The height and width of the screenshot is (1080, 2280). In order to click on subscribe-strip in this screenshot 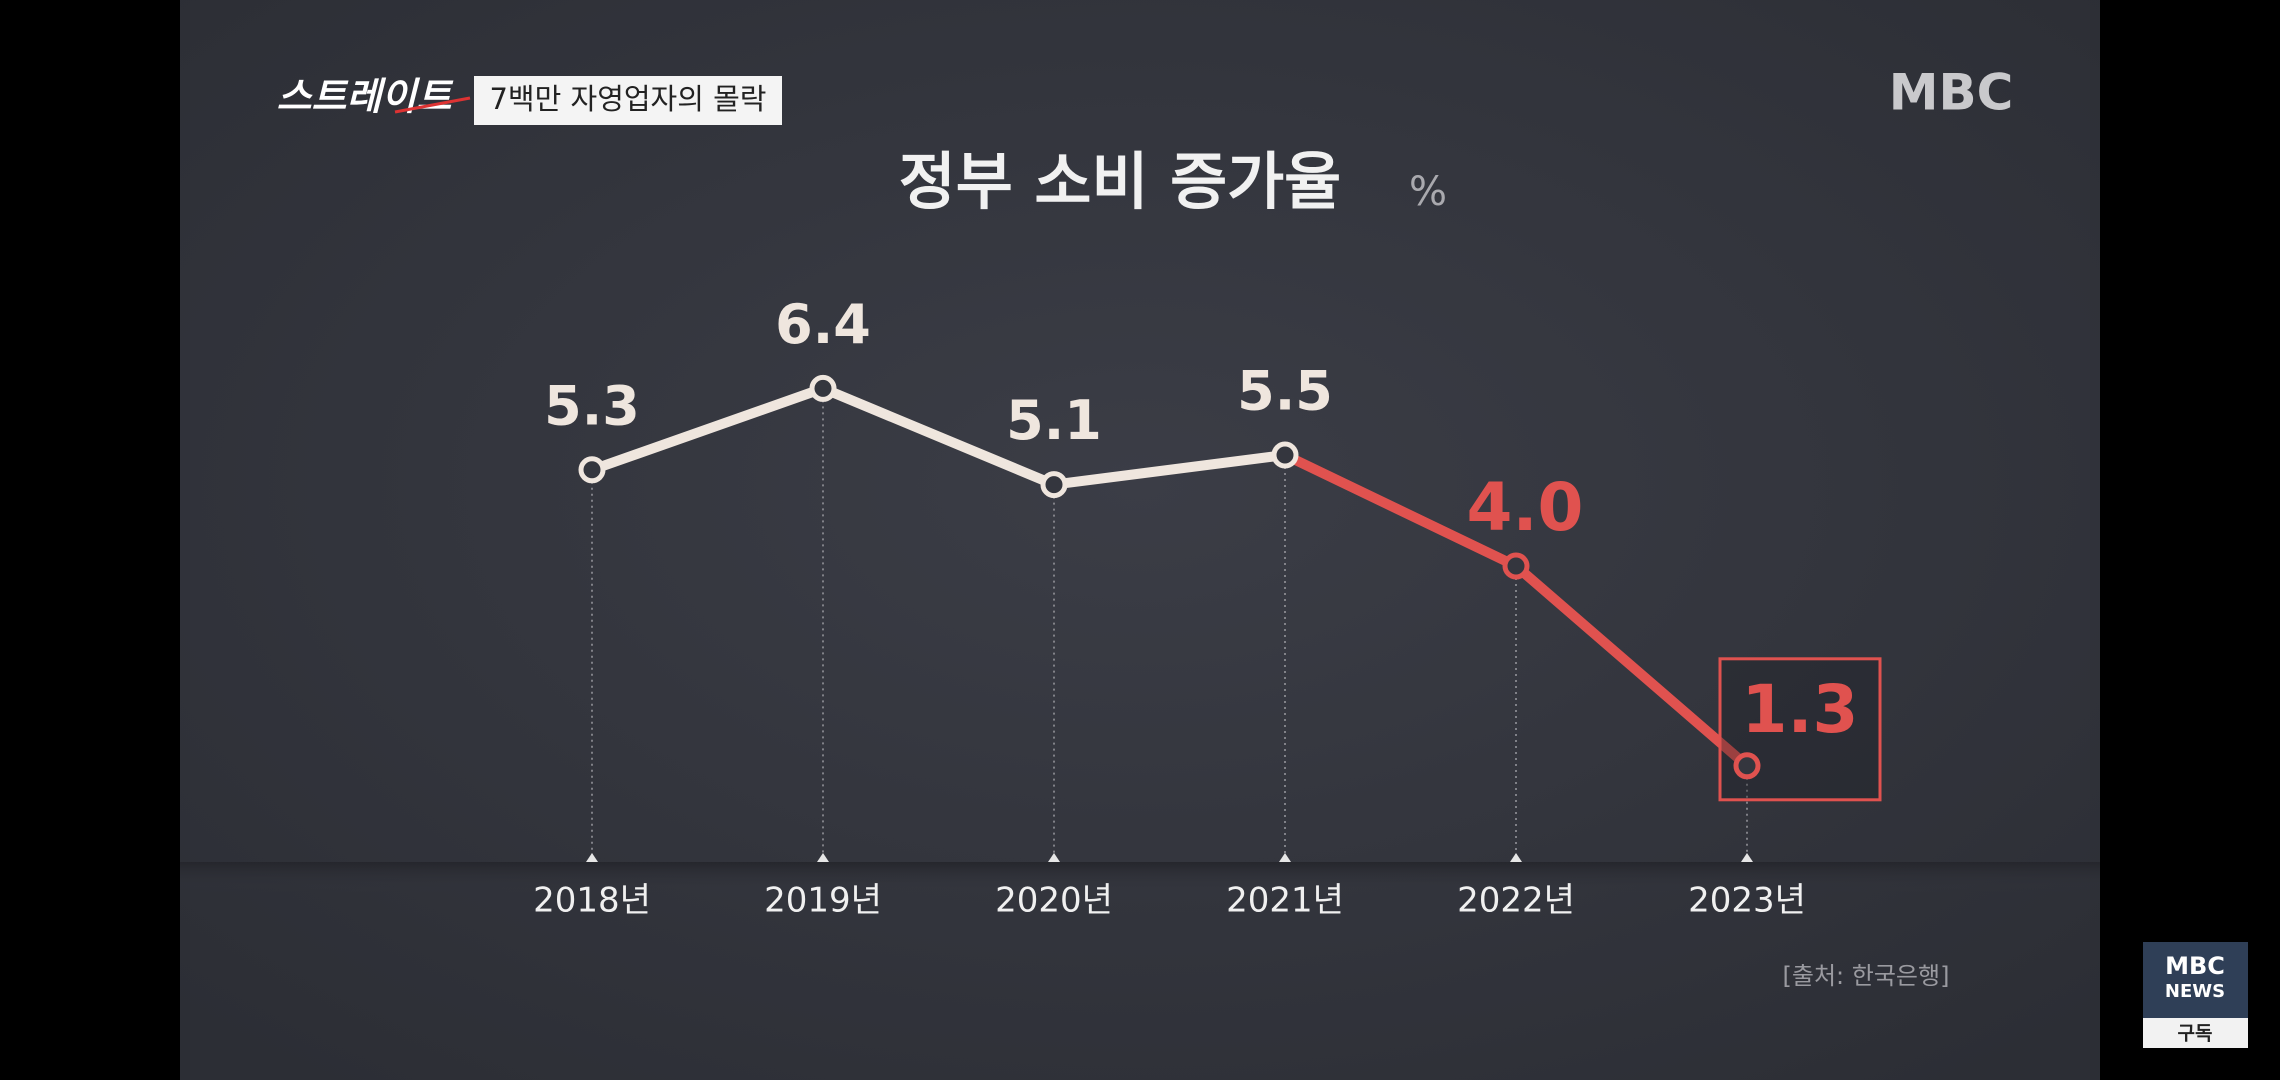, I will do `click(2195, 1033)`.